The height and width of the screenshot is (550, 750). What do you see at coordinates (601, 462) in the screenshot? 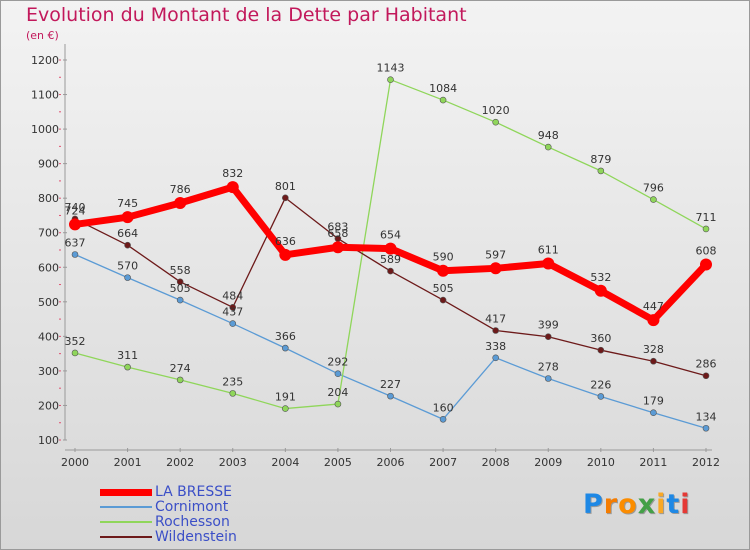
I see `x-tick-label: 2010` at bounding box center [601, 462].